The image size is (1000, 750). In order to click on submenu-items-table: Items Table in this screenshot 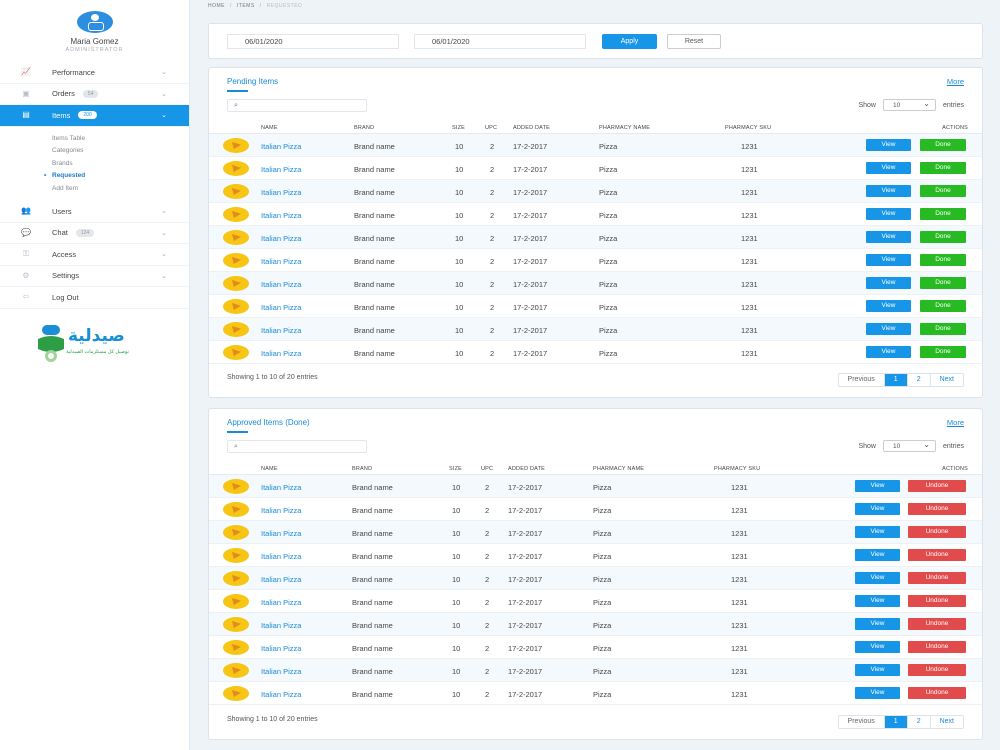, I will do `click(69, 138)`.